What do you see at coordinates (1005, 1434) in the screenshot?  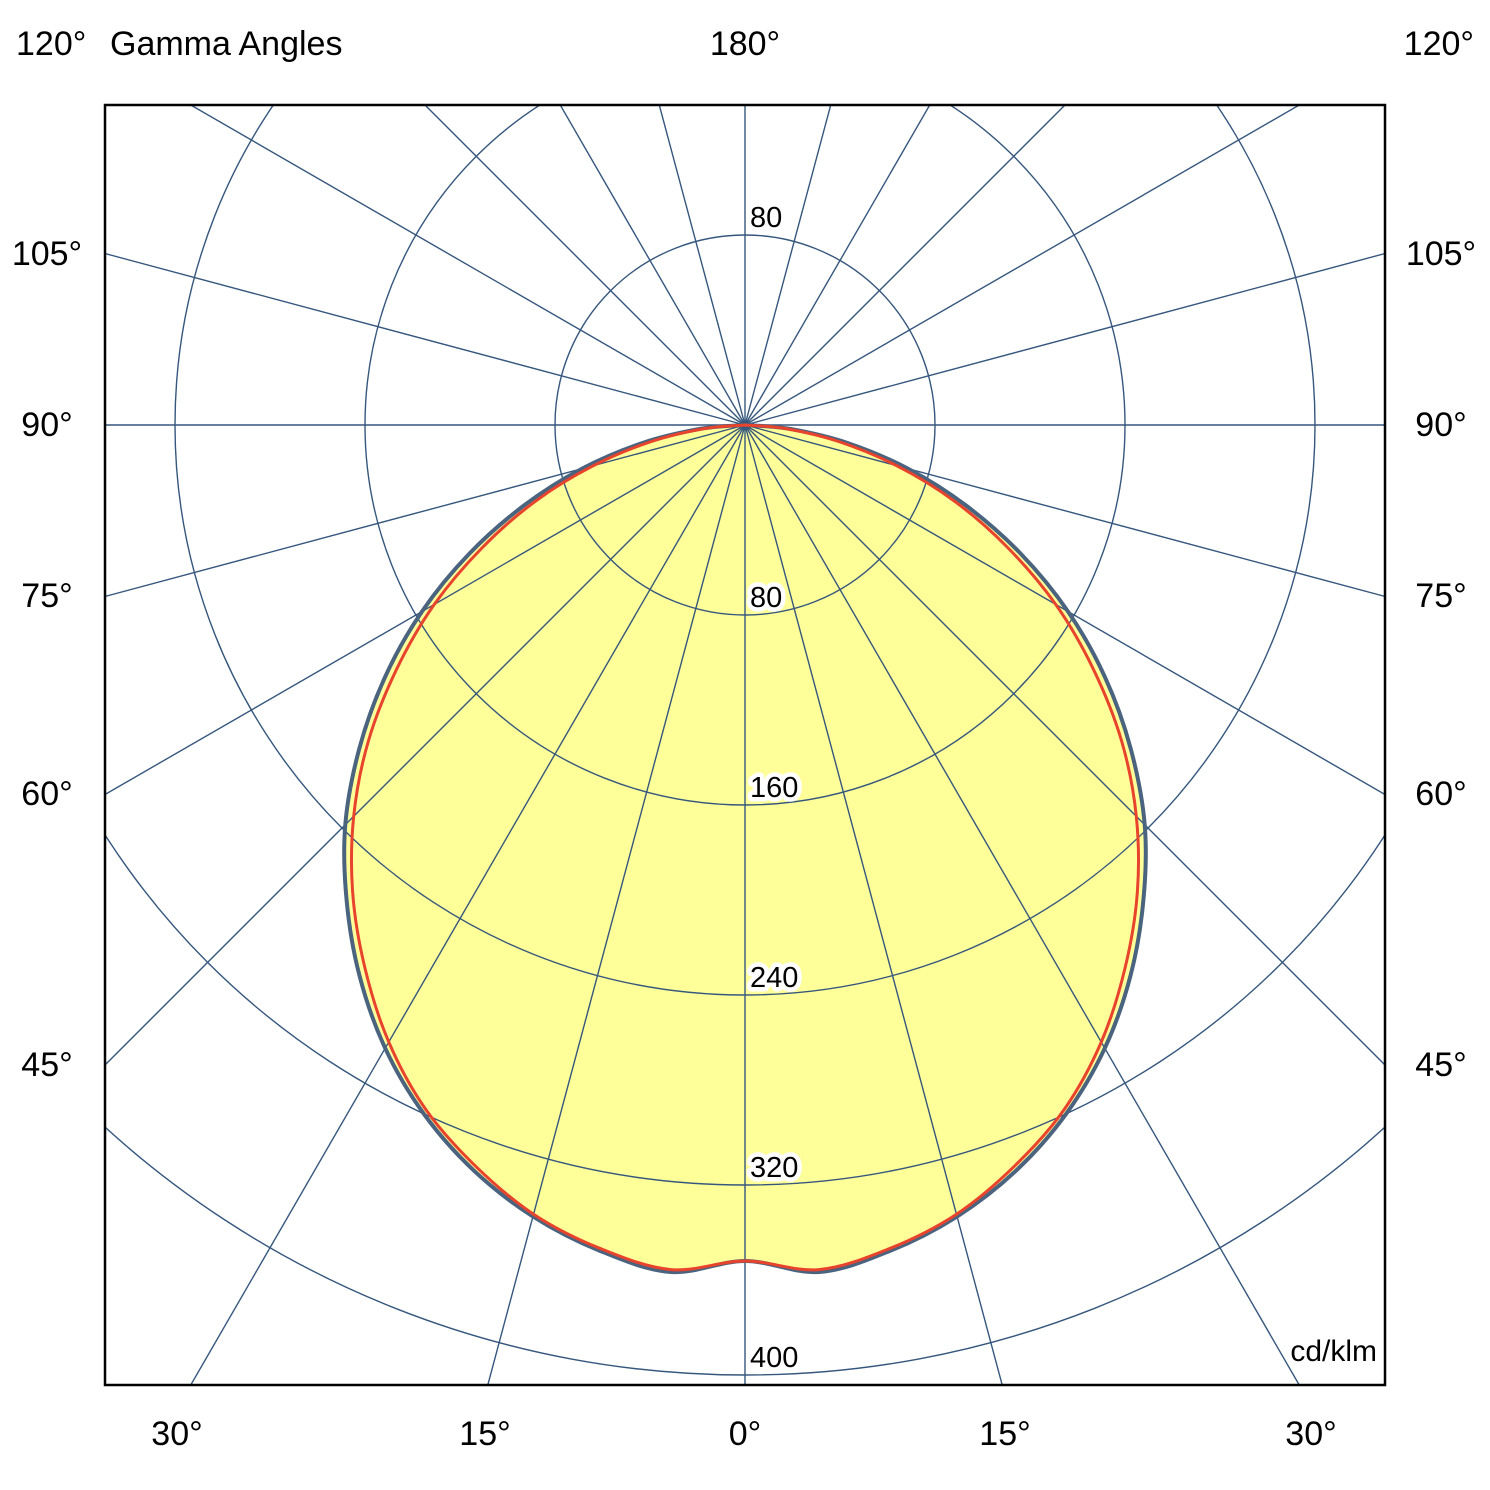 I see `angle-label-15-bottom-right: 15°` at bounding box center [1005, 1434].